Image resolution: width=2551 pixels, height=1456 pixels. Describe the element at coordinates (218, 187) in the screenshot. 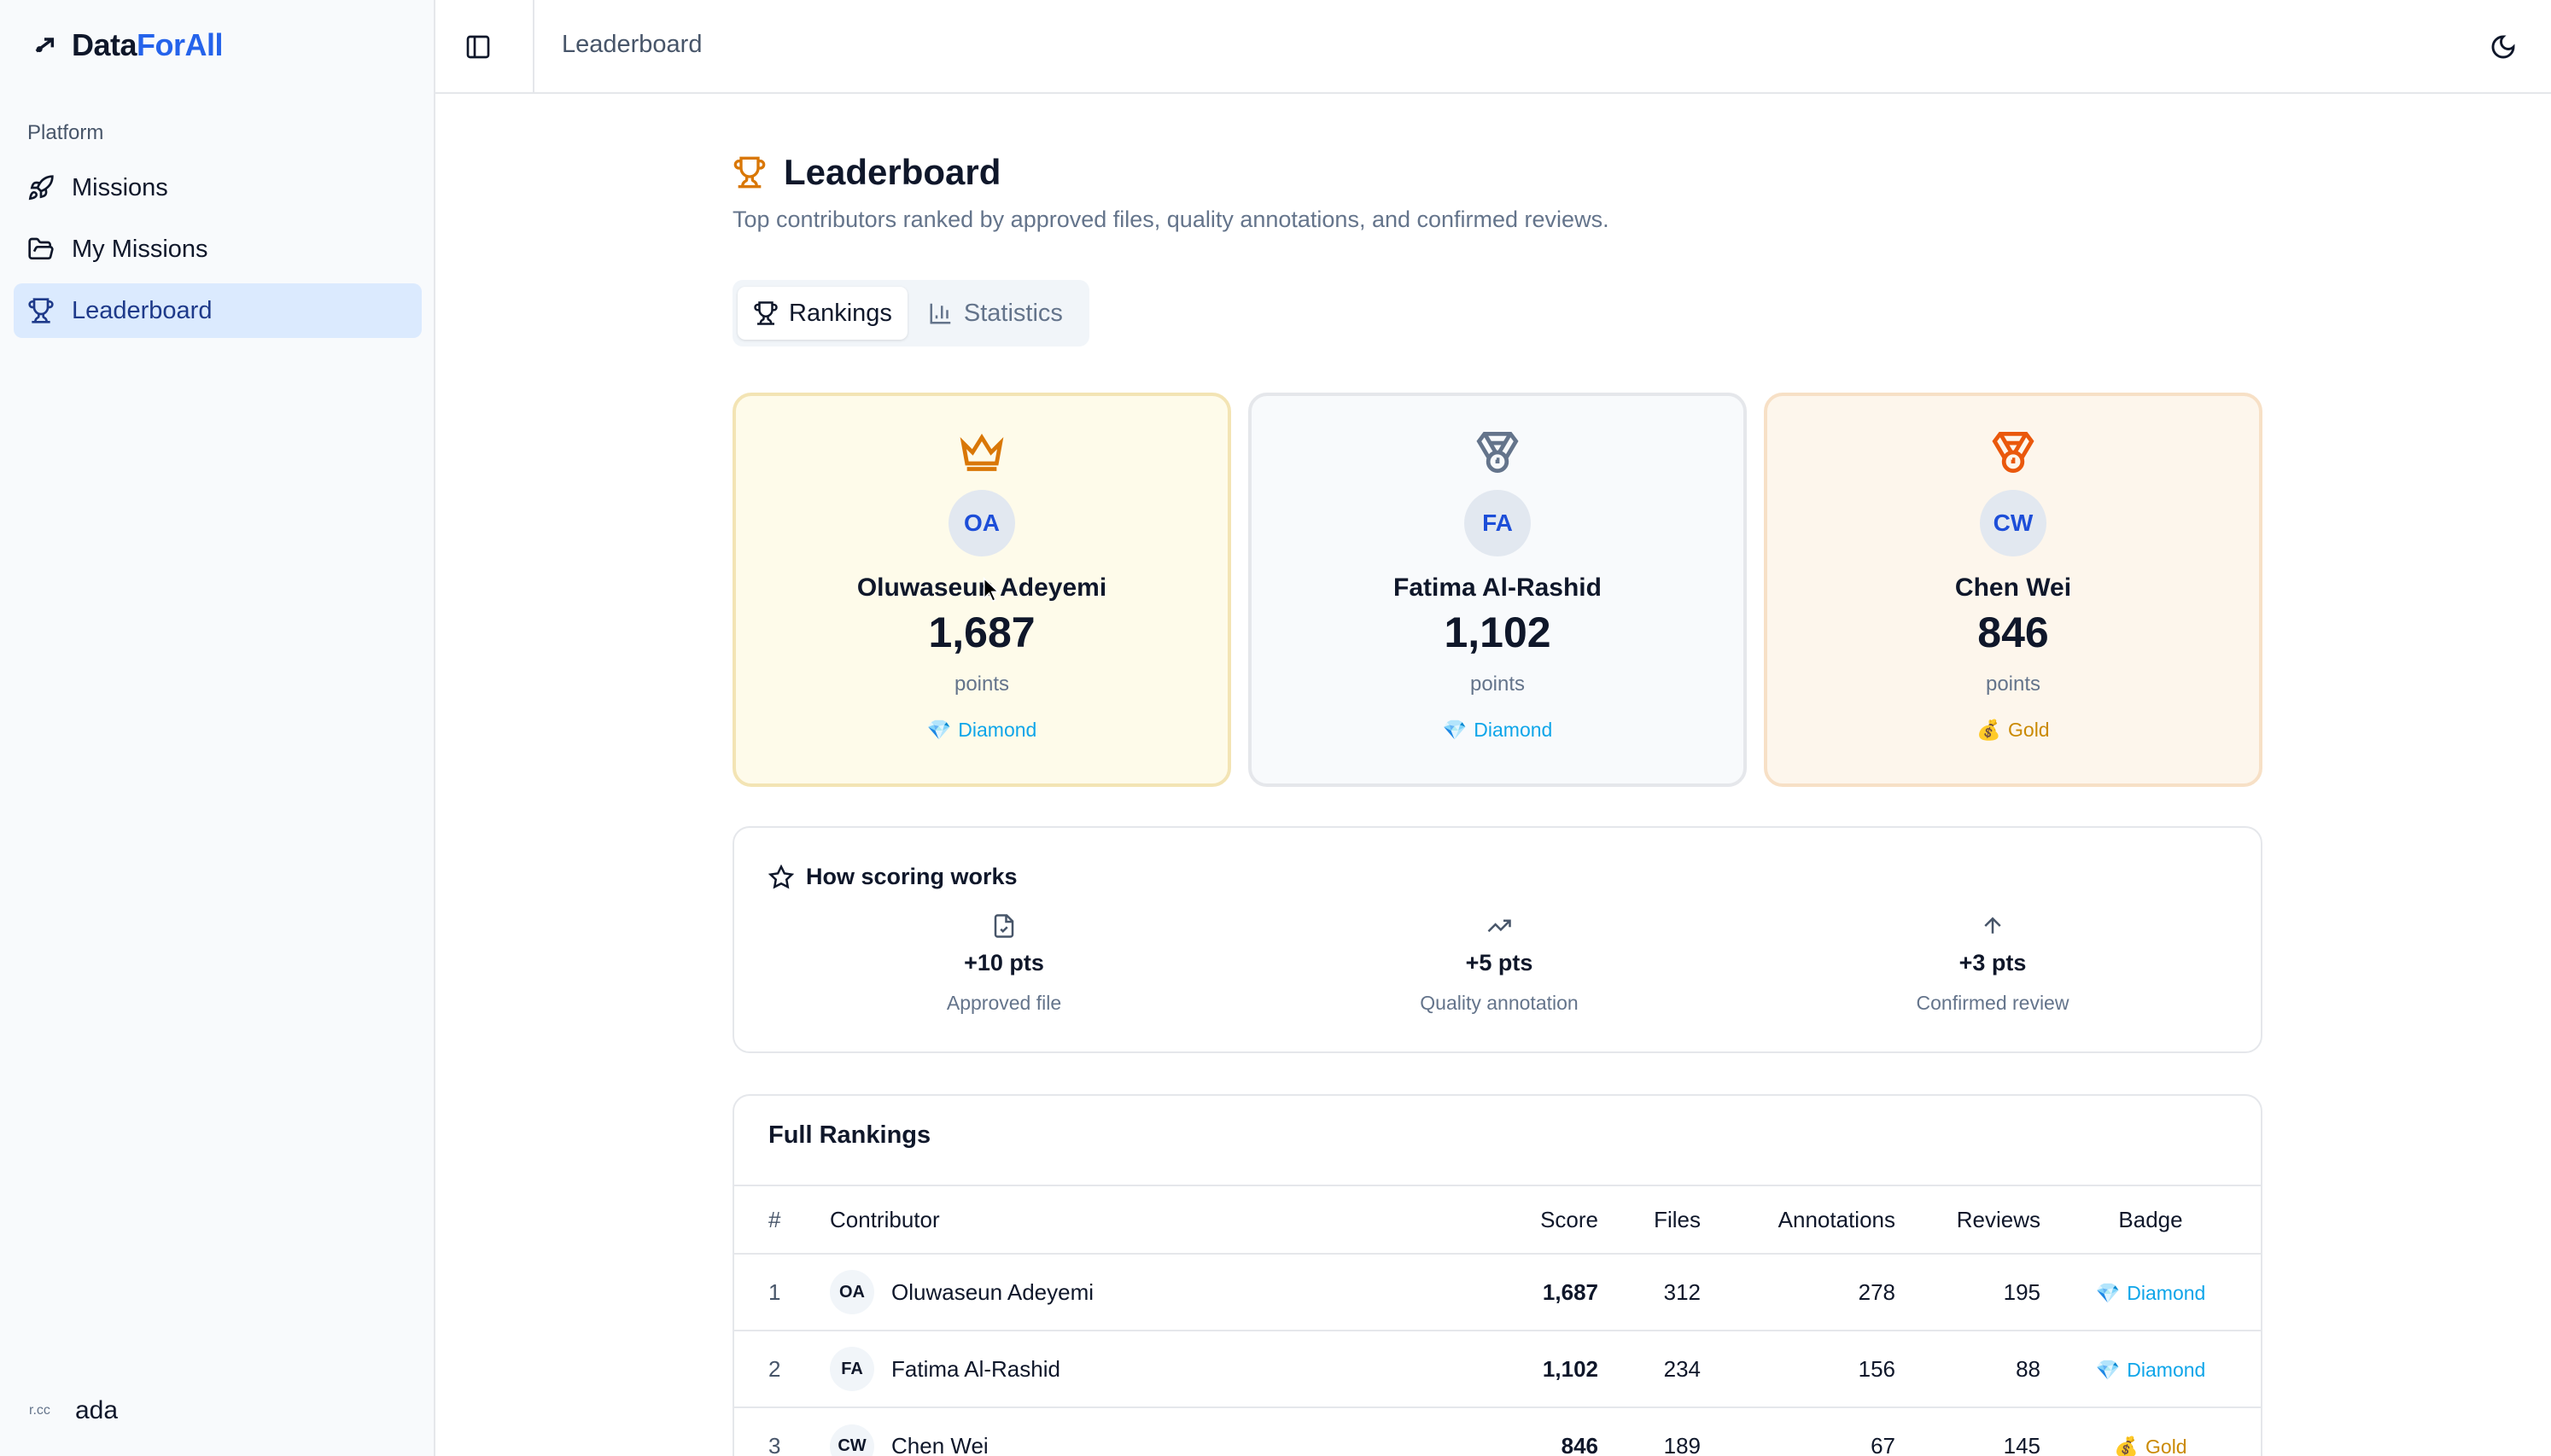

I see `sidebar-item-missions: Missions` at that location.